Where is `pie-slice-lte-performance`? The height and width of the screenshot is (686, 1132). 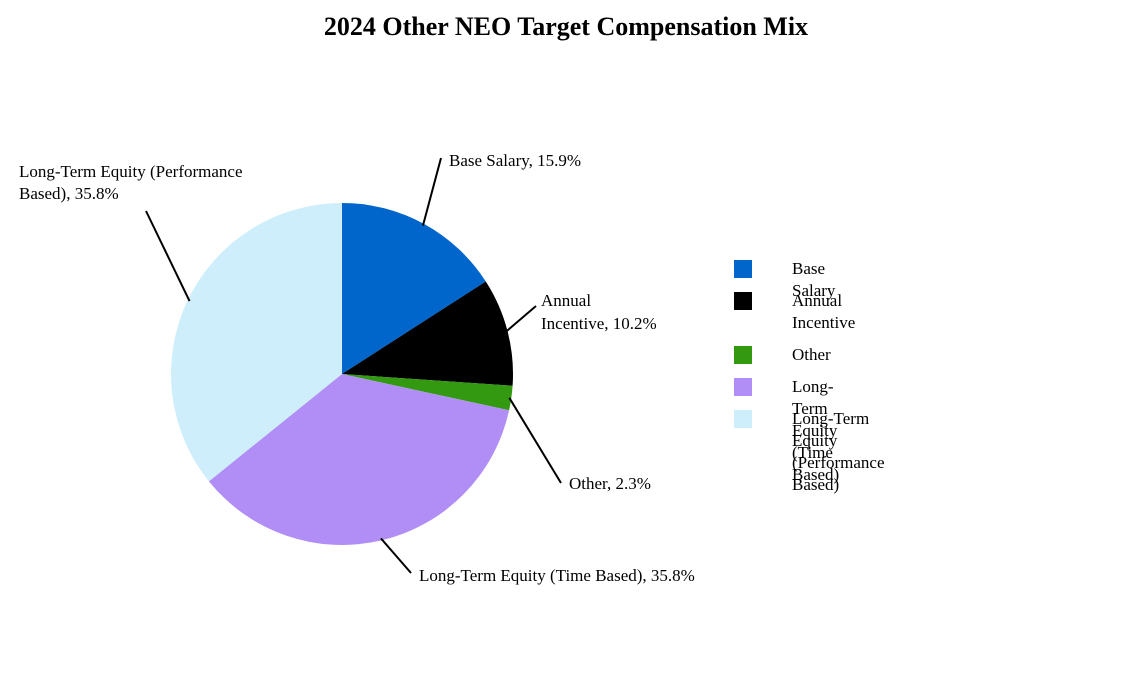
pie-slice-lte-performance is located at coordinates (256, 342).